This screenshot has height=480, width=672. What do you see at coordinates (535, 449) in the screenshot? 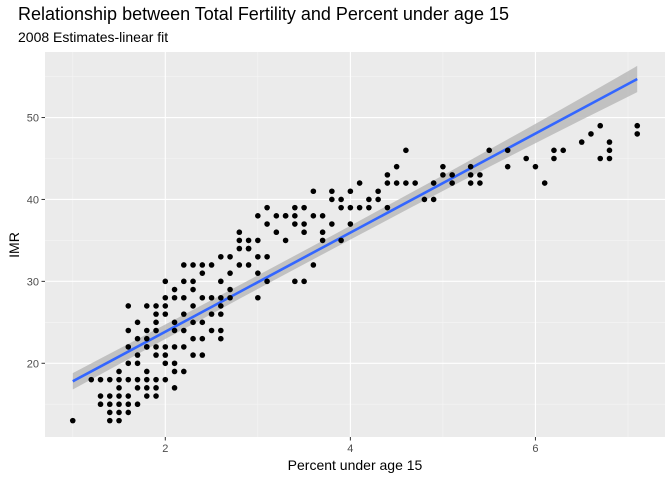
I see `x-tick-label: 6` at bounding box center [535, 449].